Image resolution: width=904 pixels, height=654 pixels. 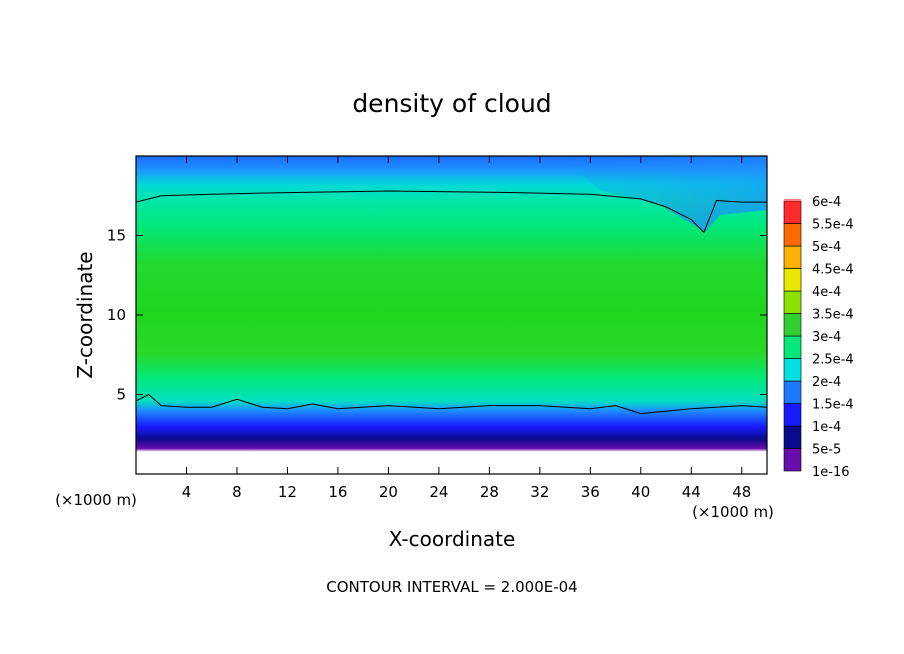 I want to click on y-tick-label: 5, so click(x=121, y=395).